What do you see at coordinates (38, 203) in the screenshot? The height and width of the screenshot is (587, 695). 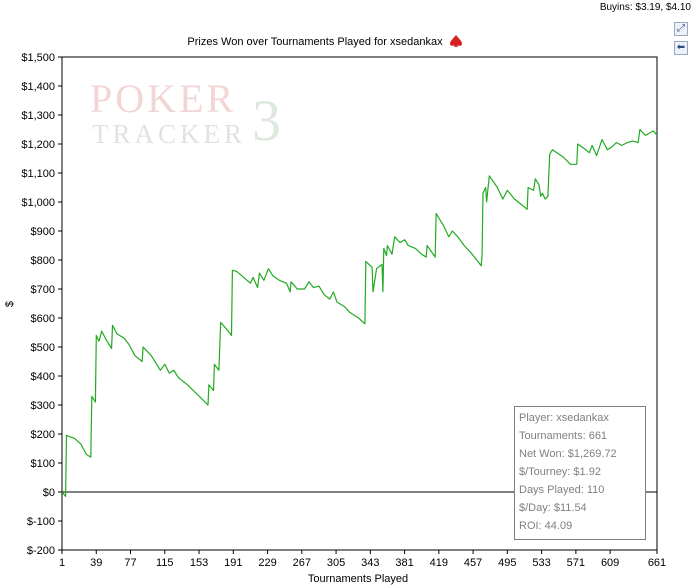 I see `y-tick-label: $1,000` at bounding box center [38, 203].